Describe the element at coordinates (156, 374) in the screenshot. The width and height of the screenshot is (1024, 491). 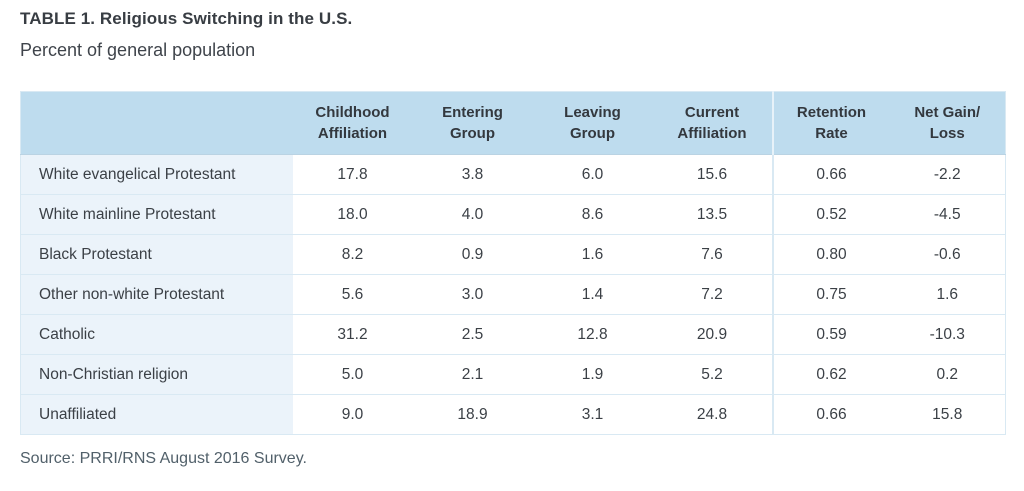
I see `row-label: Non-Christian religion` at that location.